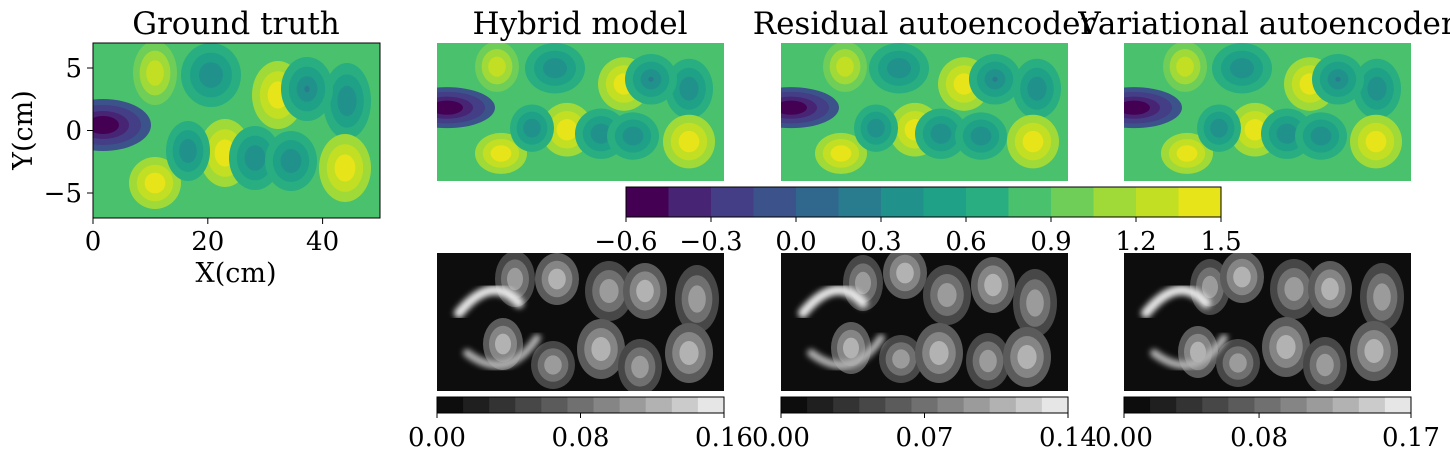 The height and width of the screenshot is (459, 1450). What do you see at coordinates (1267, 424) in the screenshot?
I see `variational-error-colorbar: 0.00 0.08 0.17` at bounding box center [1267, 424].